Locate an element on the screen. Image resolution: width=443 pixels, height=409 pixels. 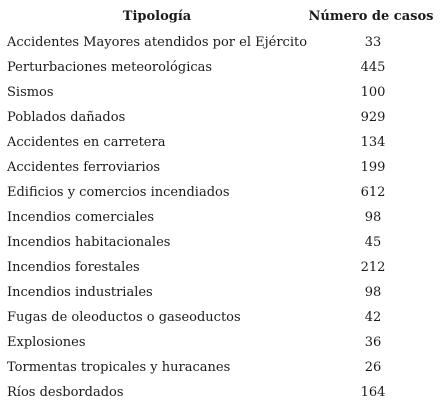
table-row: Incendios industriales 98 is located at coordinates (221, 296).